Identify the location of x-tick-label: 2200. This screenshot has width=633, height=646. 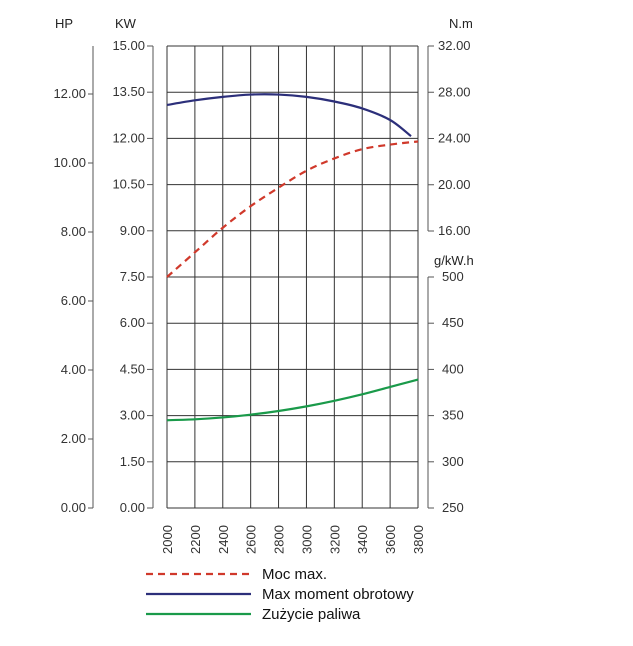
(195, 539).